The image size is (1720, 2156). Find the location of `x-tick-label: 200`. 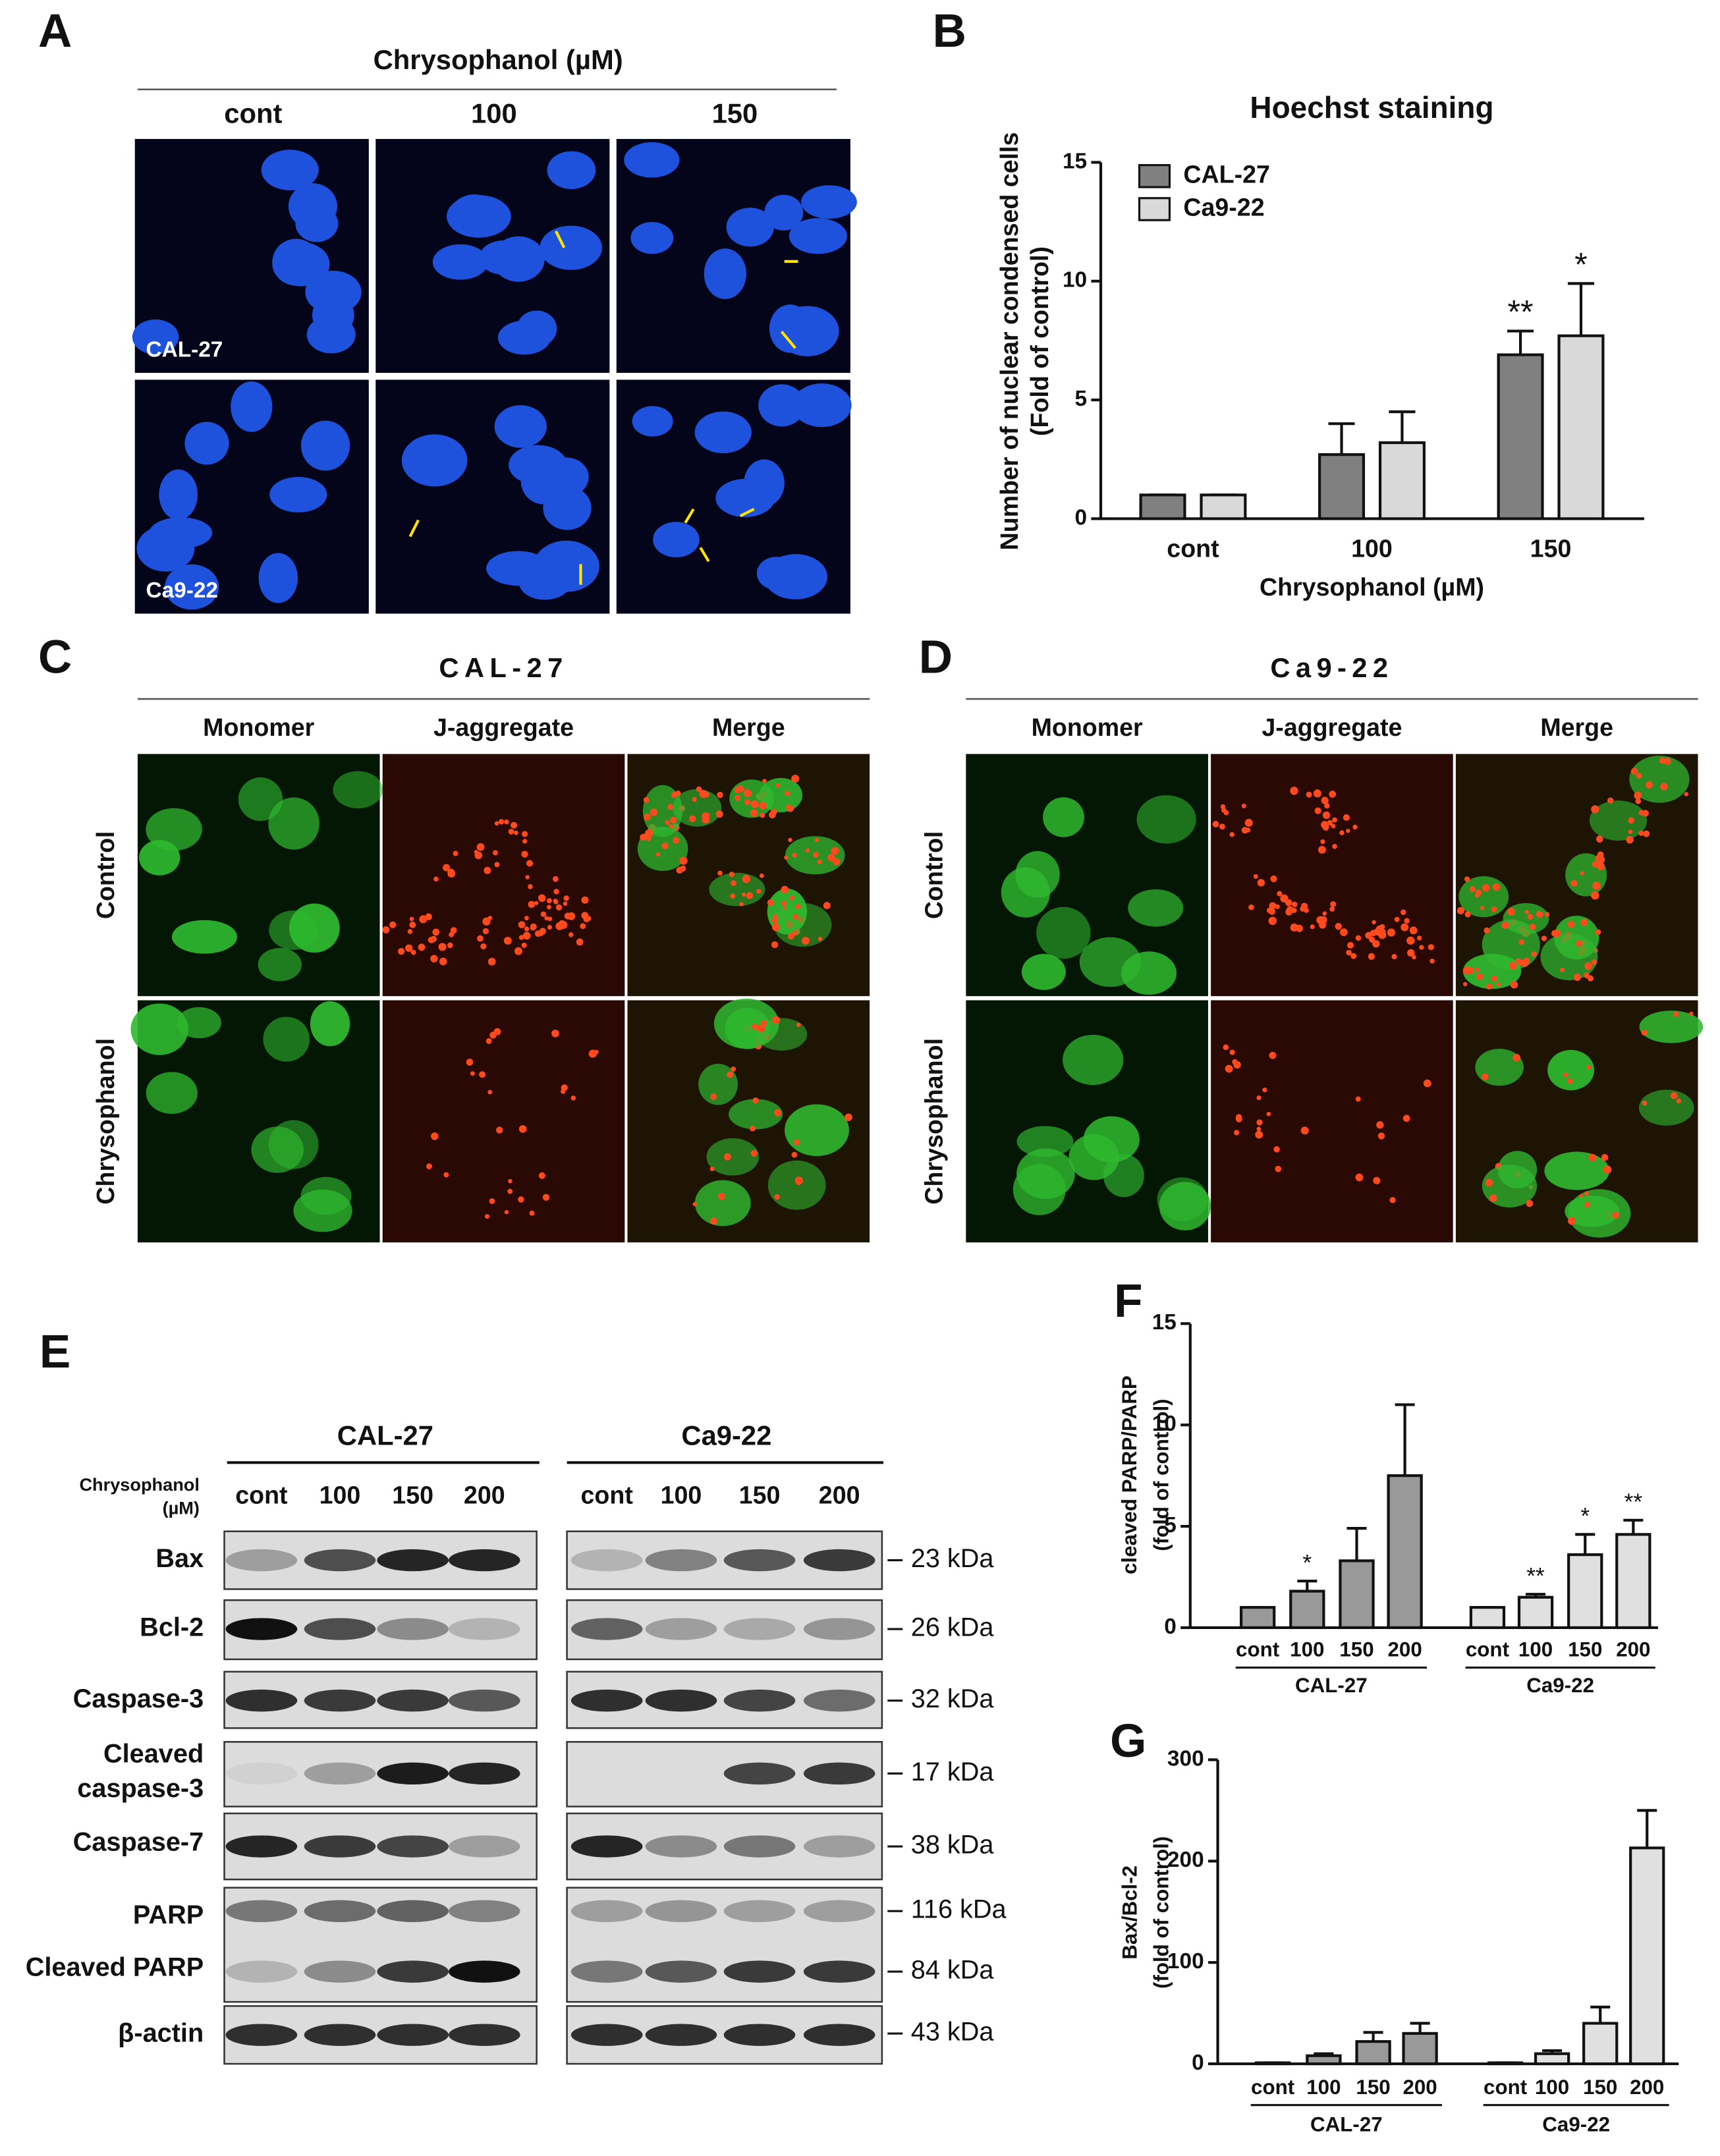

x-tick-label: 200 is located at coordinates (1647, 2087).